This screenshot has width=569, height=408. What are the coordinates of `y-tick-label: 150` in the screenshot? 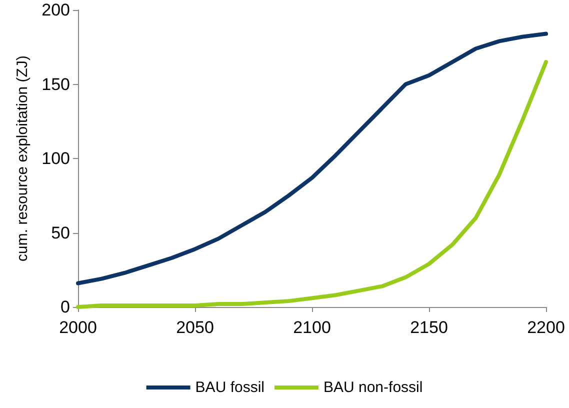 It's located at (56, 84).